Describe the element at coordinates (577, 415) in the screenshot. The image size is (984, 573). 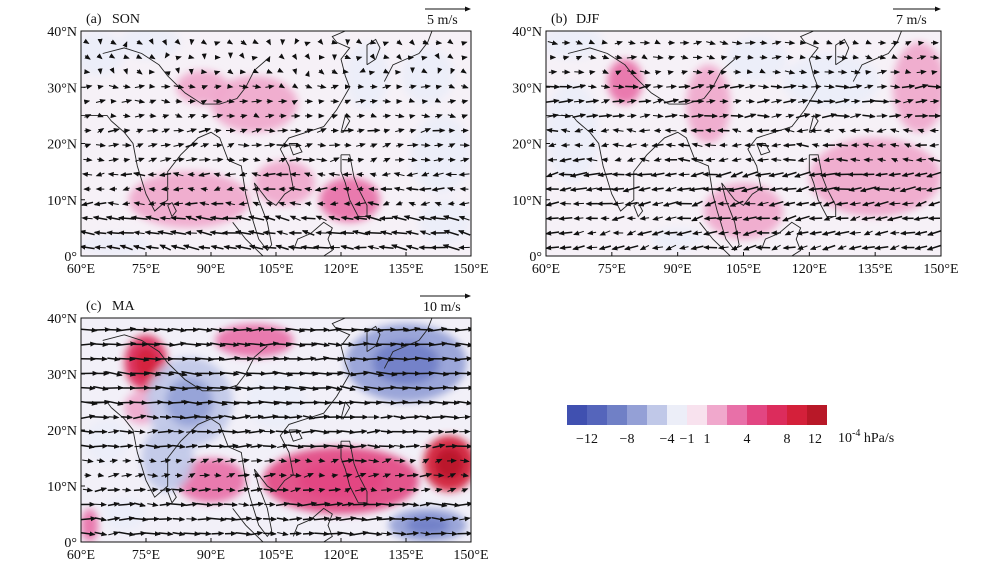
I see `colorbar-cell` at that location.